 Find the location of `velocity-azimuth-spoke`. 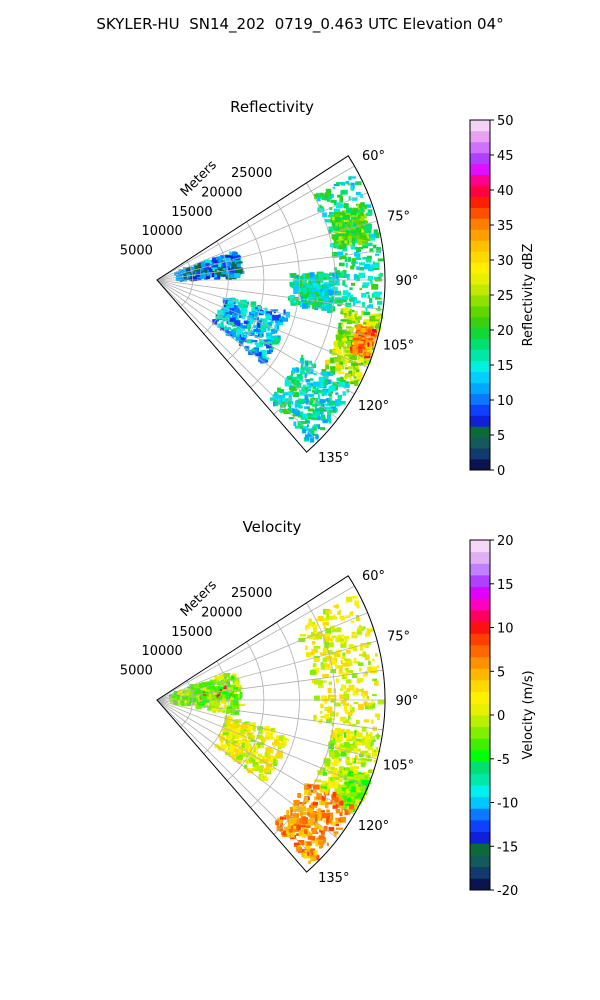

velocity-azimuth-spoke is located at coordinates (255, 757).